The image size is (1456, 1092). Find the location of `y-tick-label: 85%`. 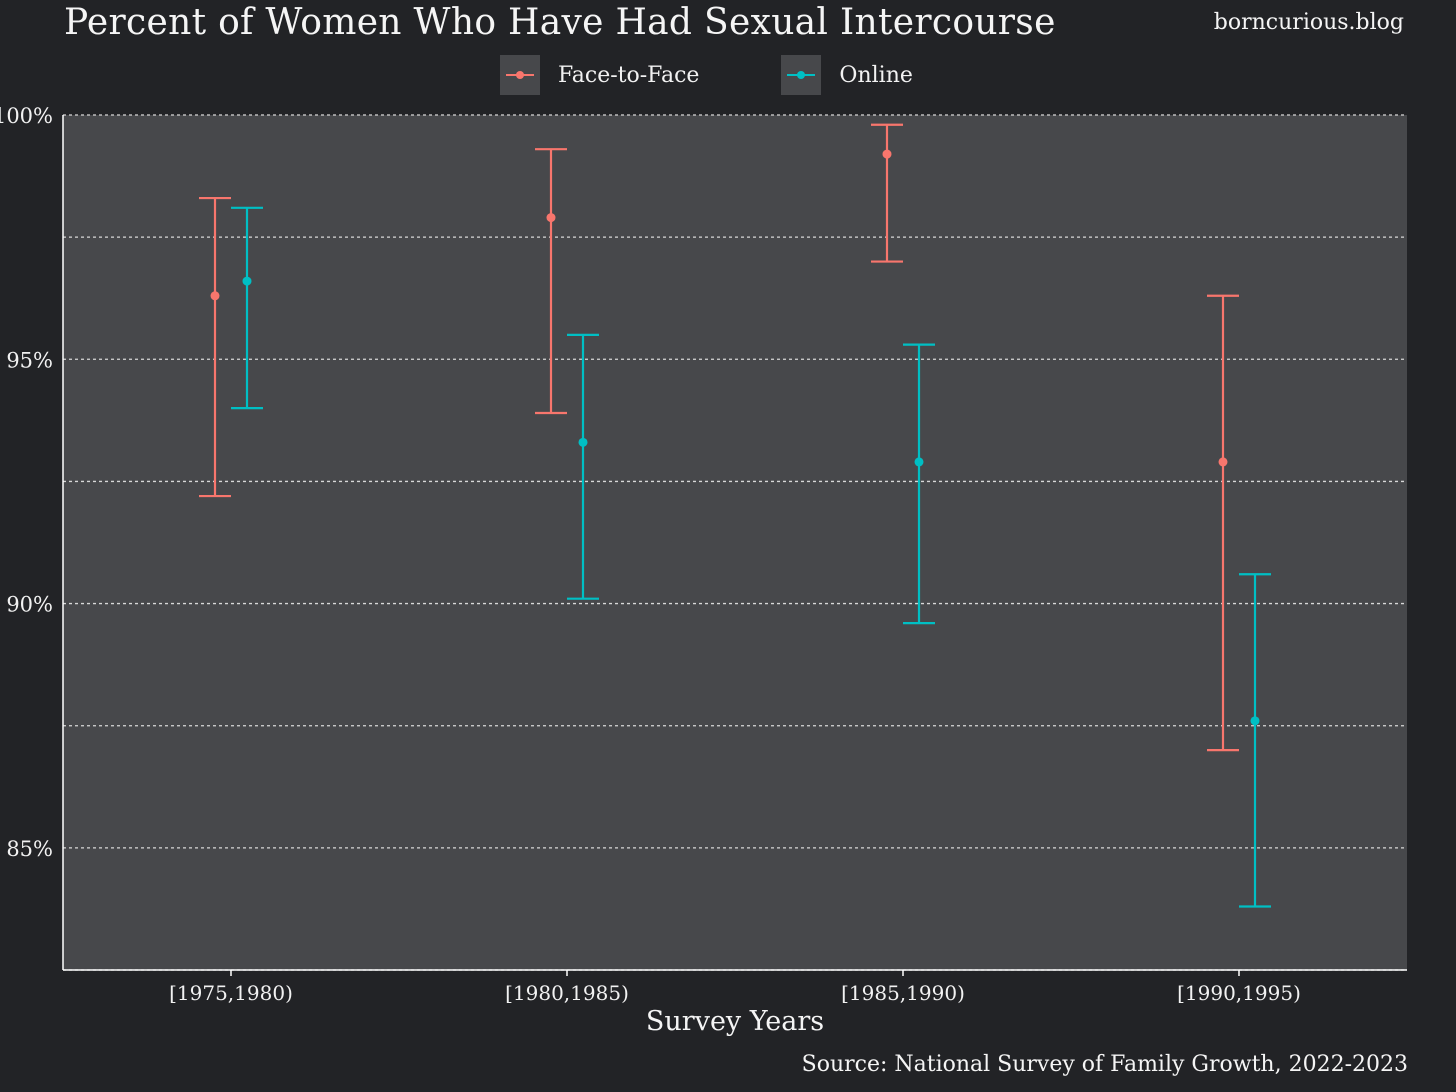

y-tick-label: 85% is located at coordinates (29, 849).